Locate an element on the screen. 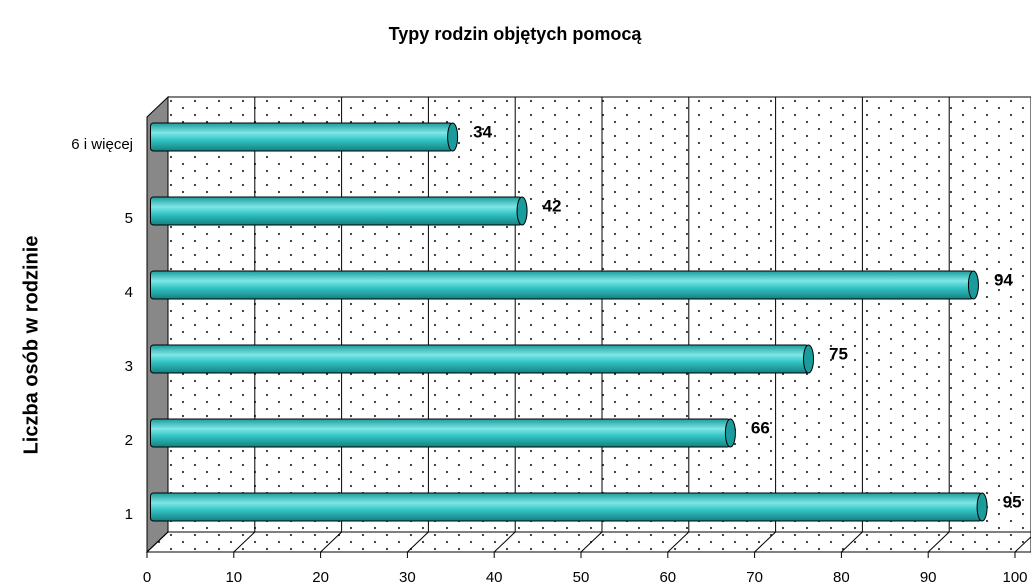 This screenshot has height=588, width=1031. x-tick-label: 90 is located at coordinates (928, 577).